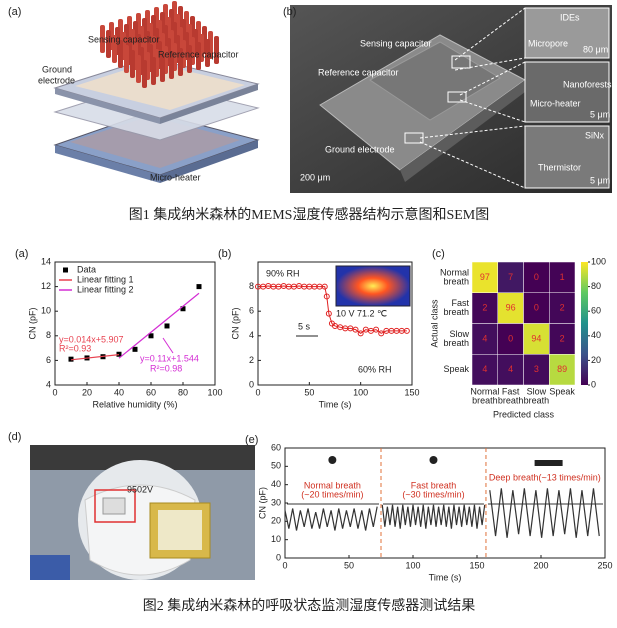  What do you see at coordinates (511, 308) in the screenshot?
I see `cell-label: 96` at bounding box center [511, 308].